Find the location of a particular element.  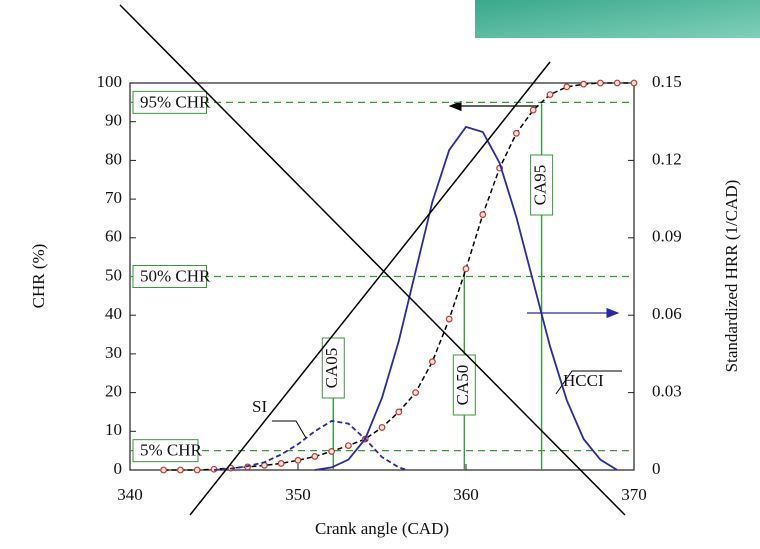

hcci-leader is located at coordinates (588, 382).